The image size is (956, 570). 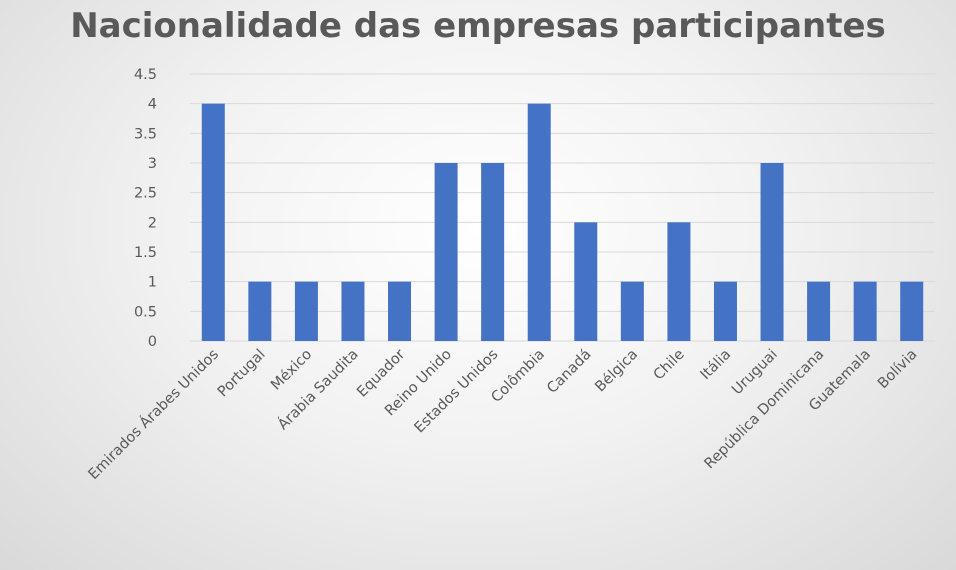 What do you see at coordinates (478, 26) in the screenshot?
I see `chart-title: Nacionalidade das empresas participantes` at bounding box center [478, 26].